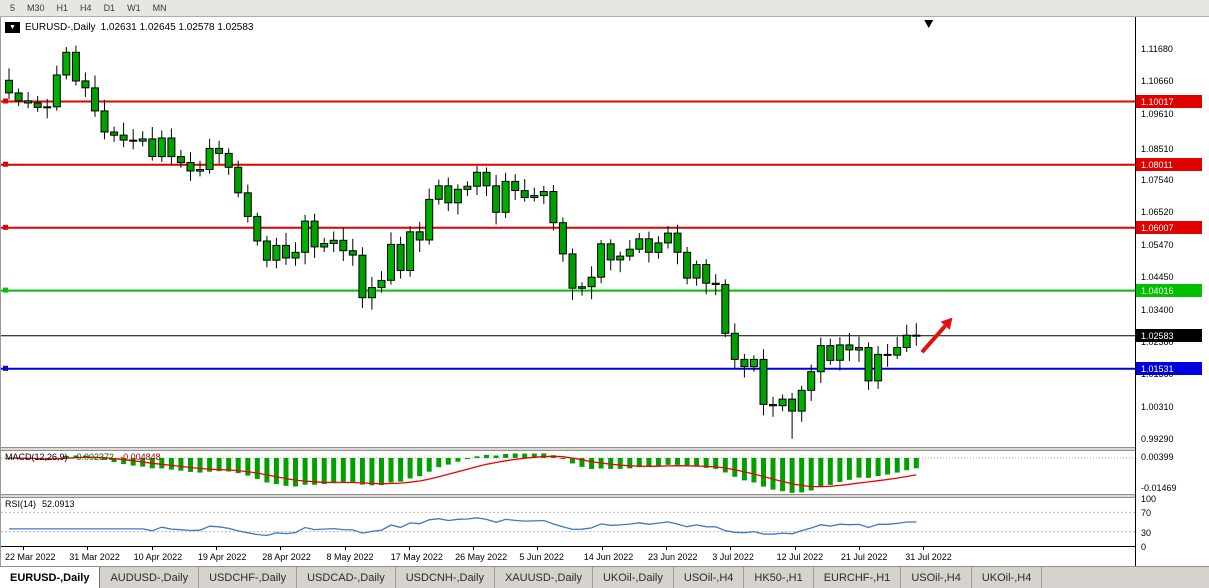 Image resolution: width=1209 pixels, height=588 pixels. I want to click on price-axis-label: 1.03400, so click(1157, 309).